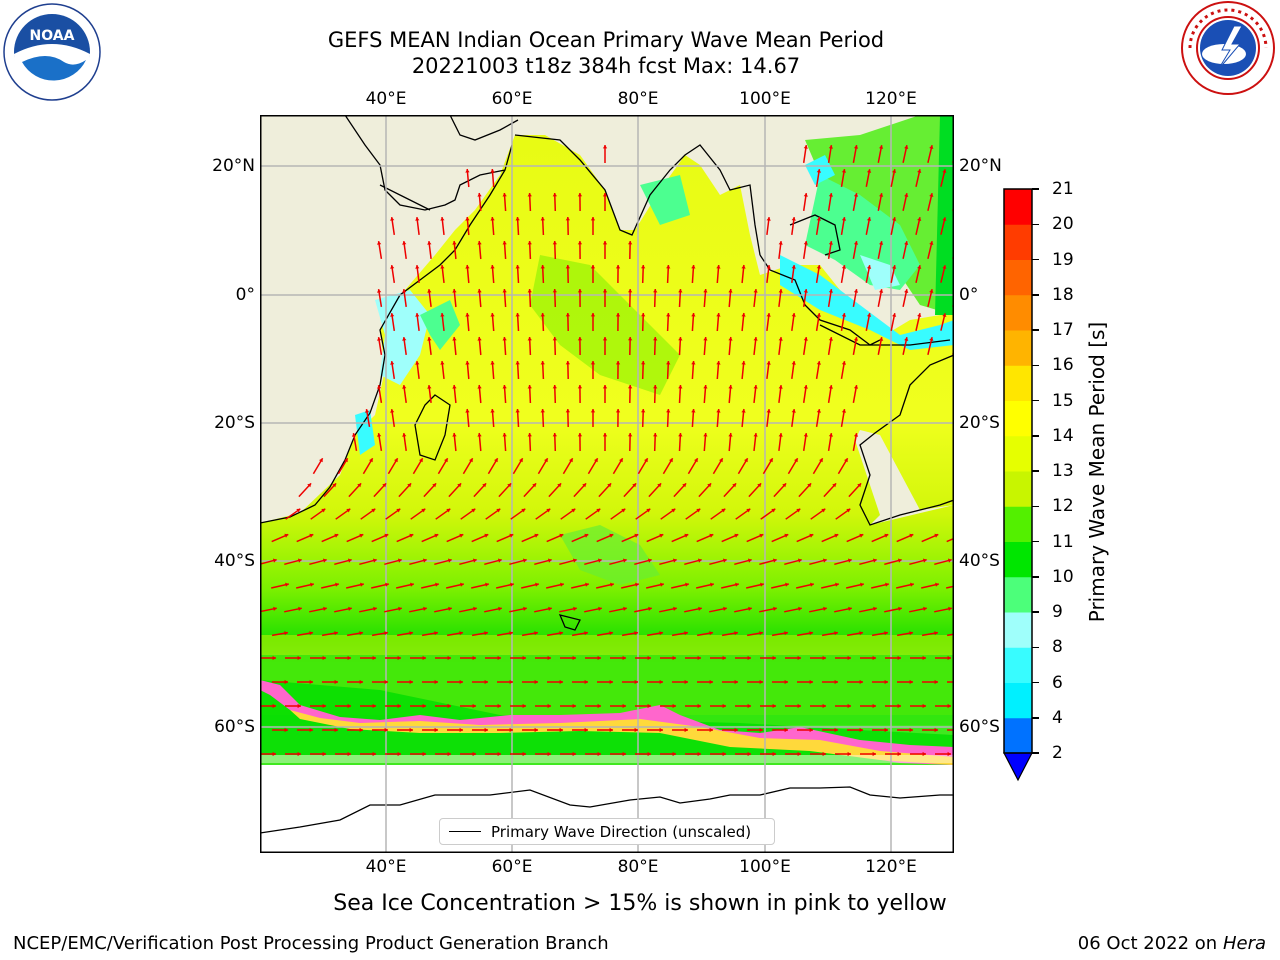 This screenshot has width=1280, height=960. What do you see at coordinates (234, 727) in the screenshot?
I see `lat-tick-left: 60°S` at bounding box center [234, 727].